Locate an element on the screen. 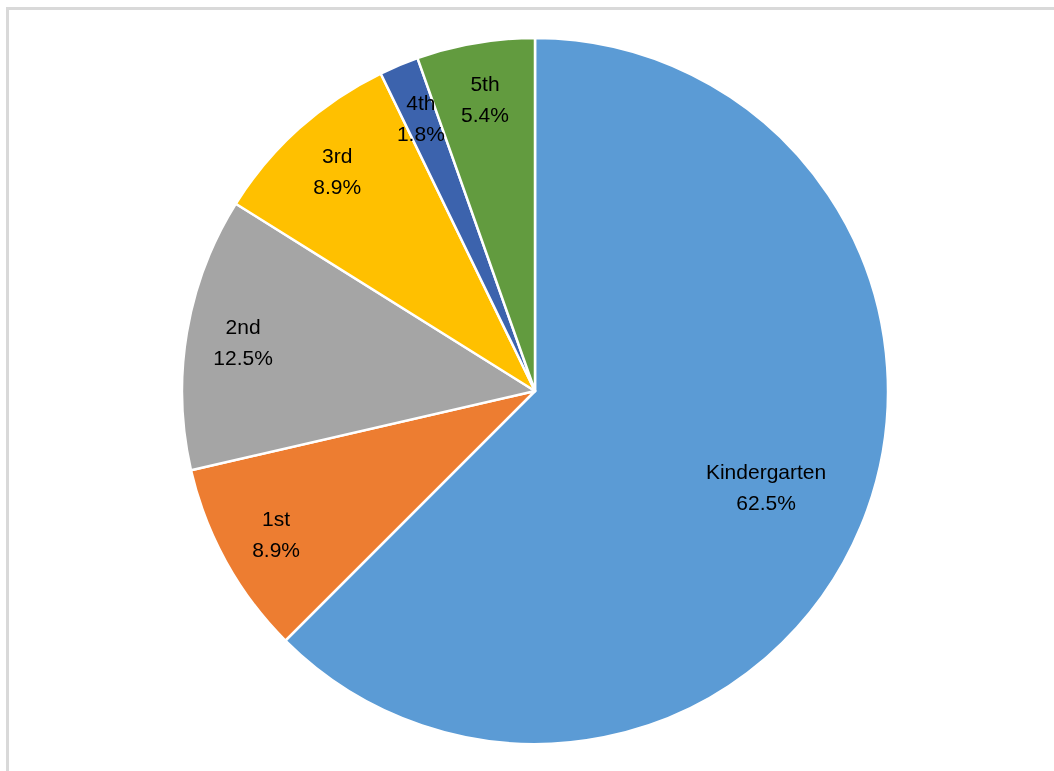 The height and width of the screenshot is (771, 1054). data-label: 5.4% is located at coordinates (485, 115).